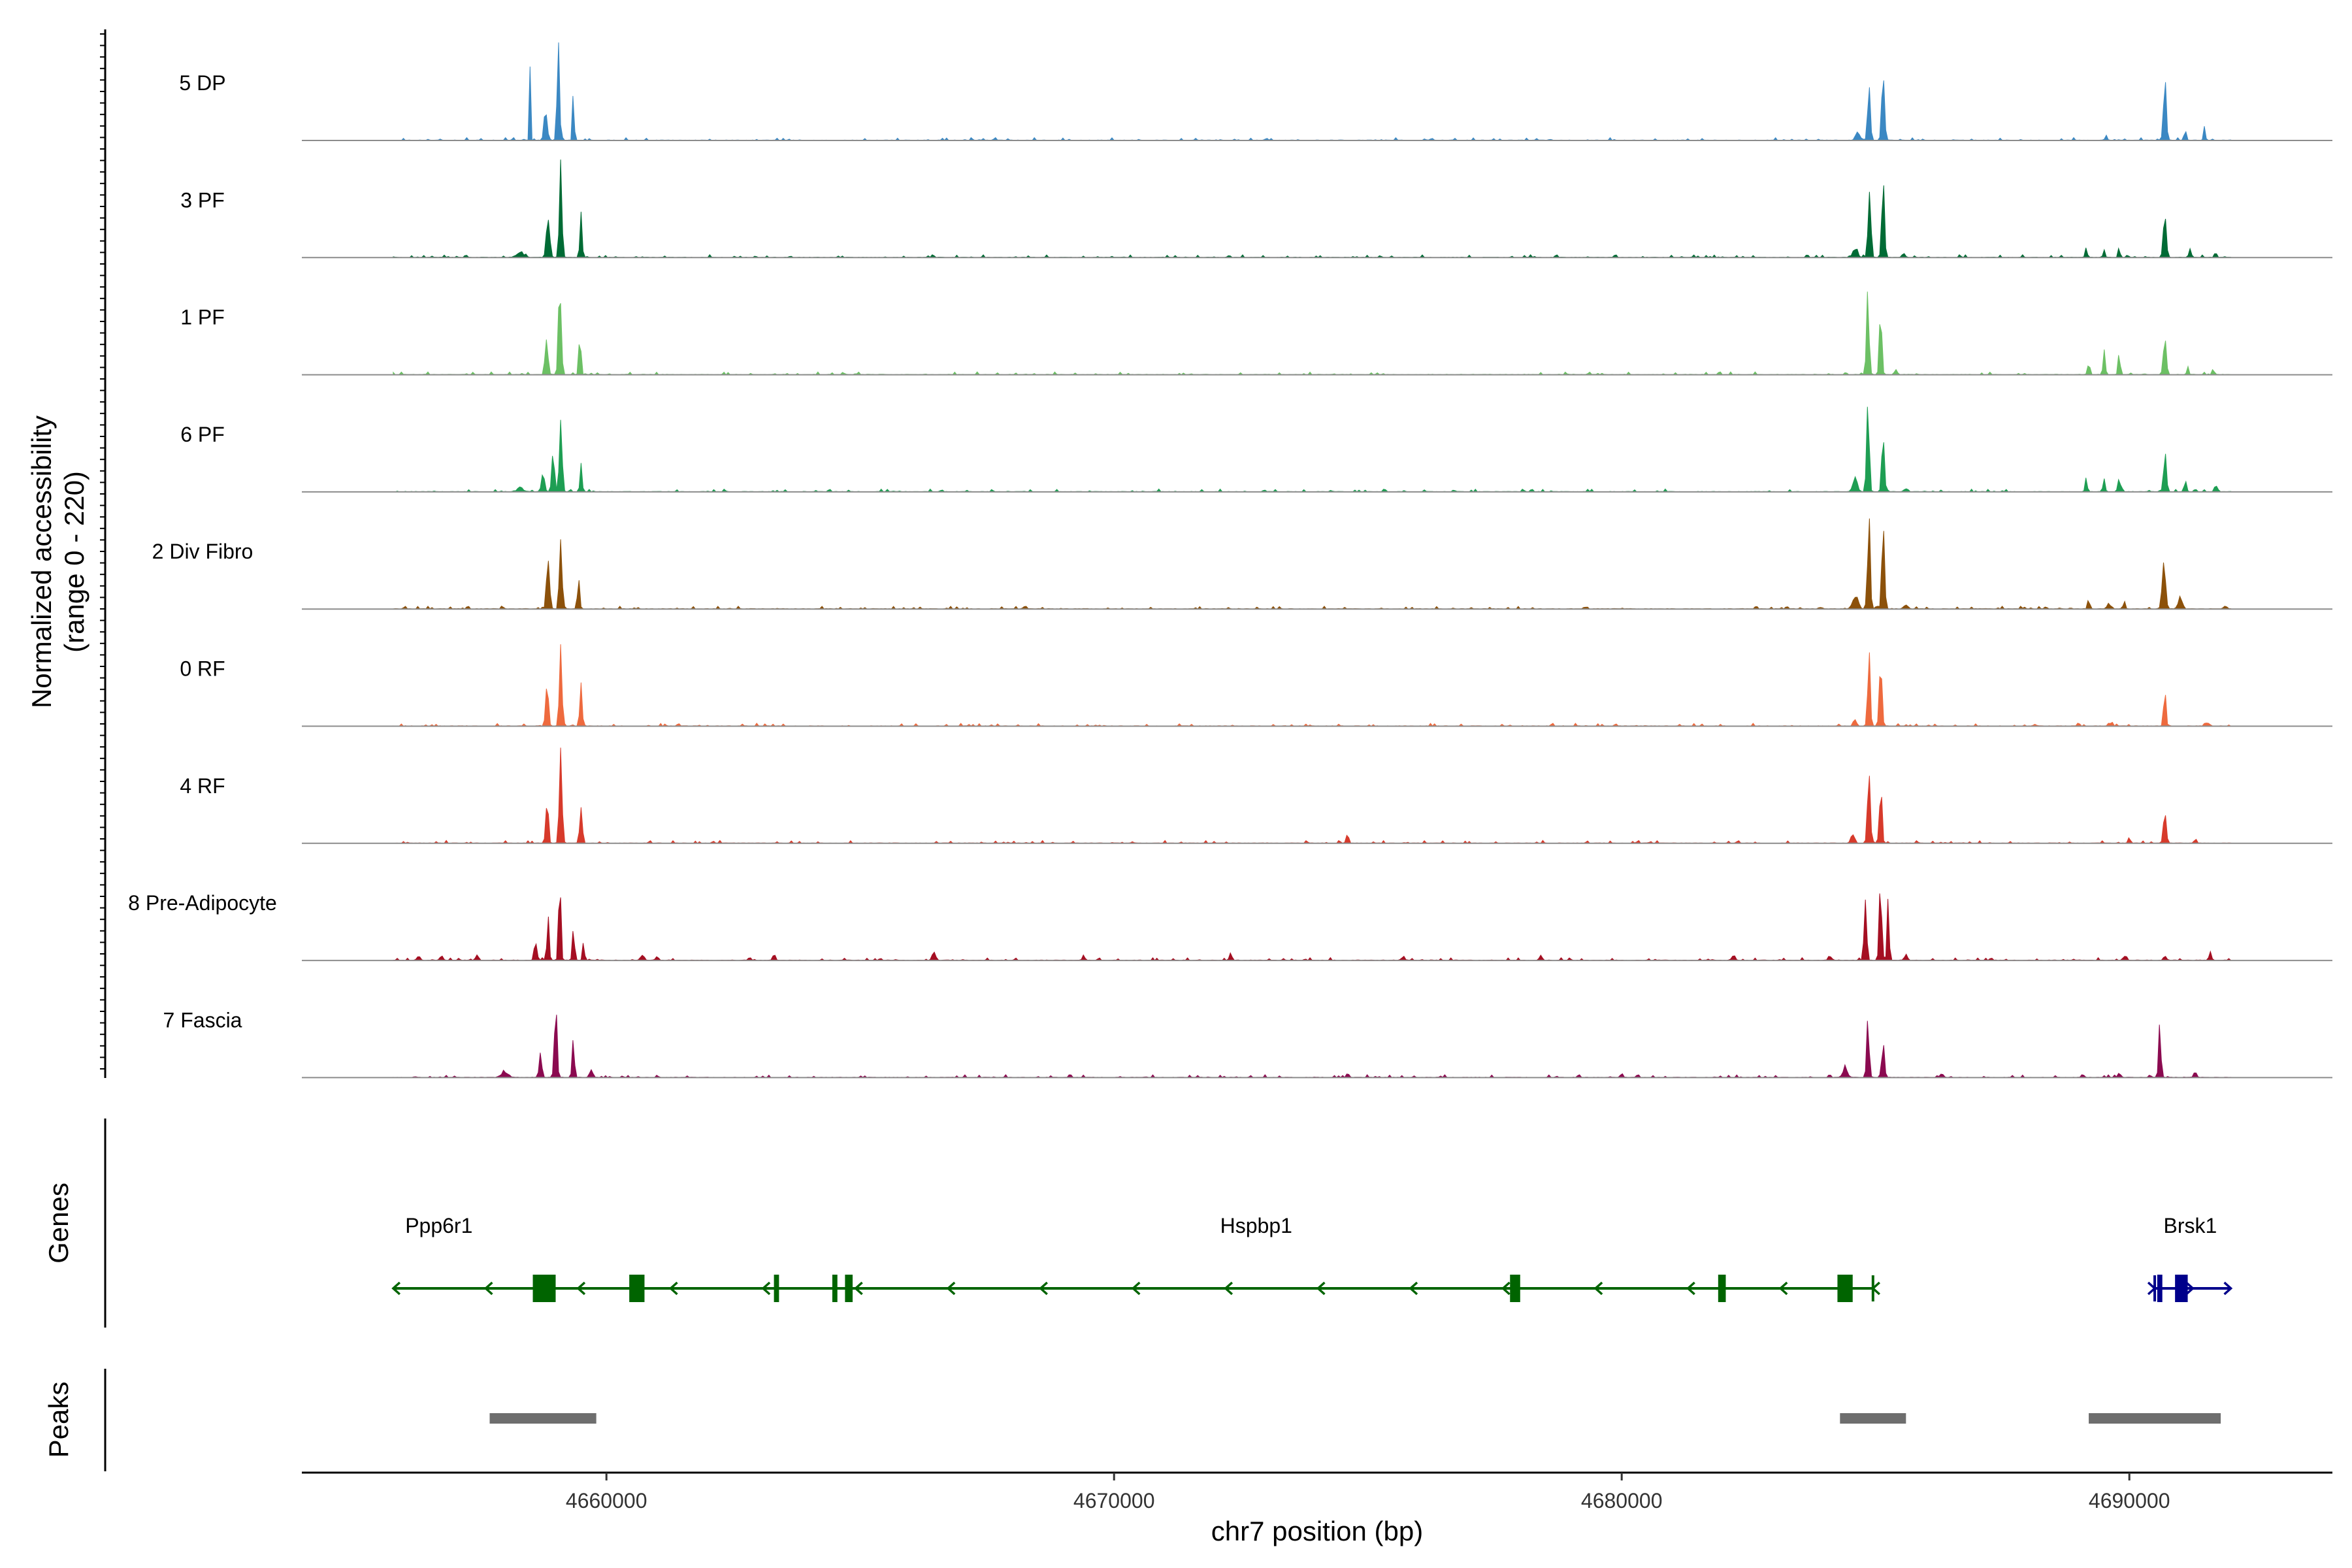  What do you see at coordinates (2129, 1500) in the screenshot?
I see `x-tick-label: 4690000` at bounding box center [2129, 1500].